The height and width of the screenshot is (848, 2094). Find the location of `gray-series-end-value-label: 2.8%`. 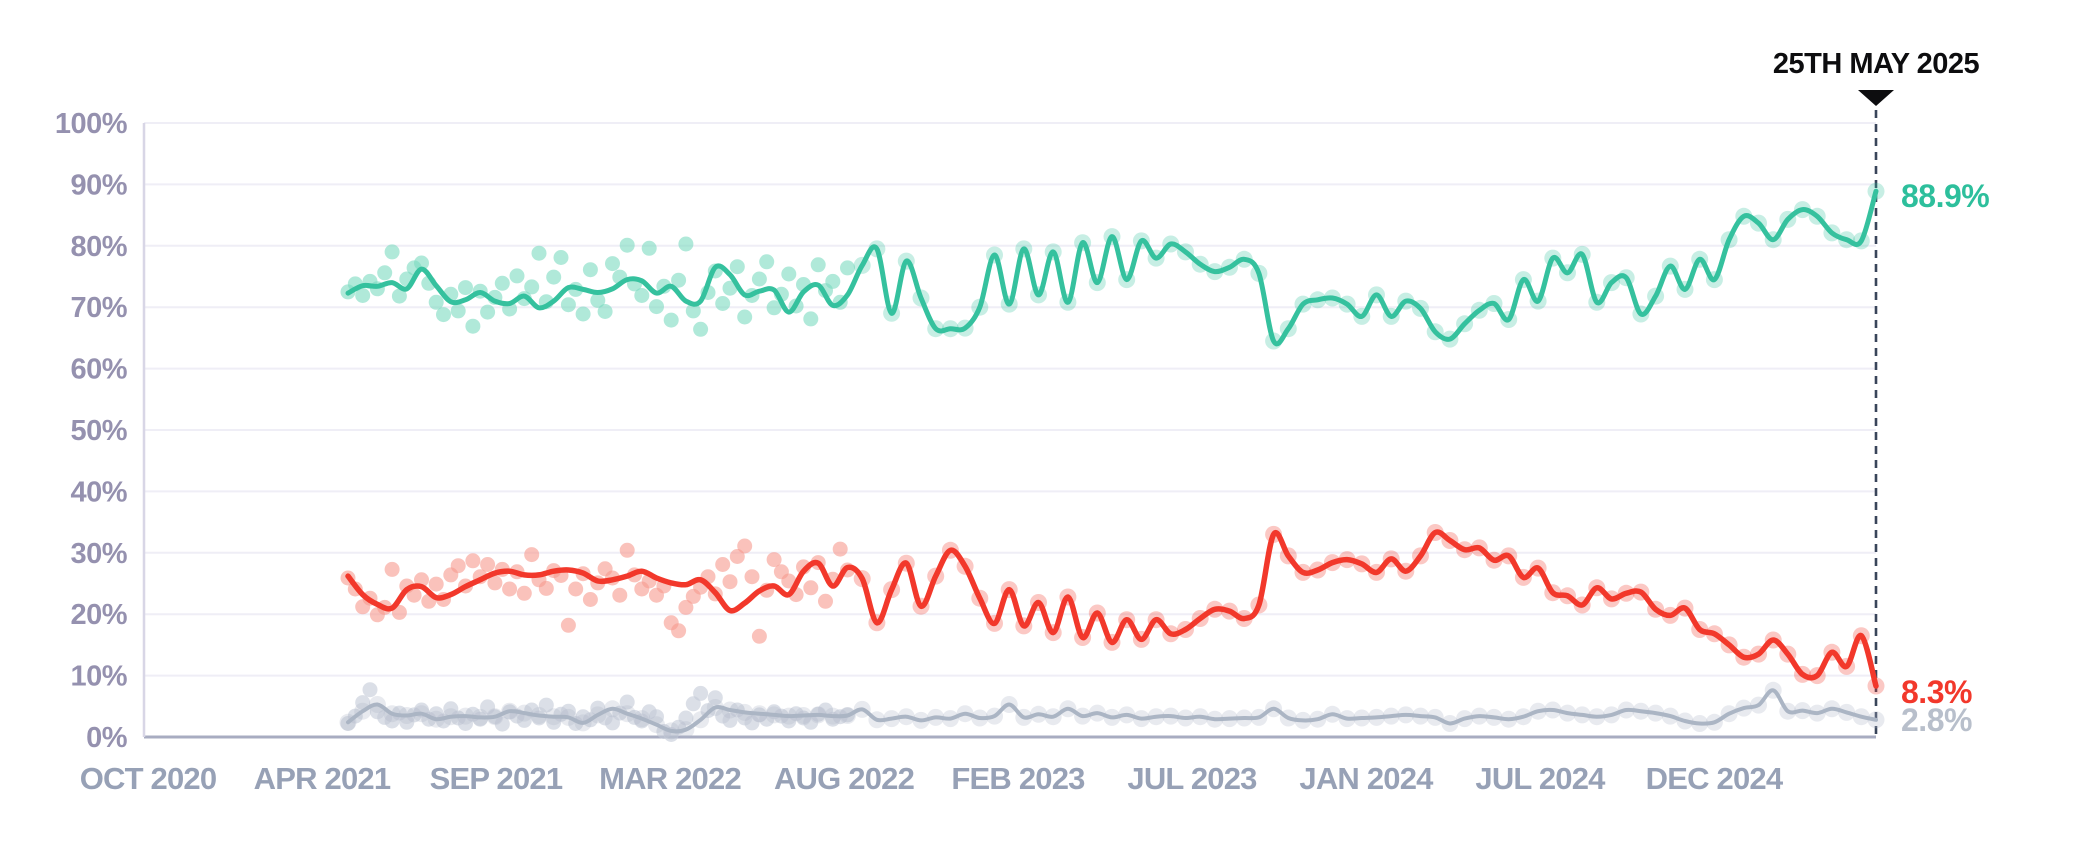

gray-series-end-value-label: 2.8% is located at coordinates (1936, 720).